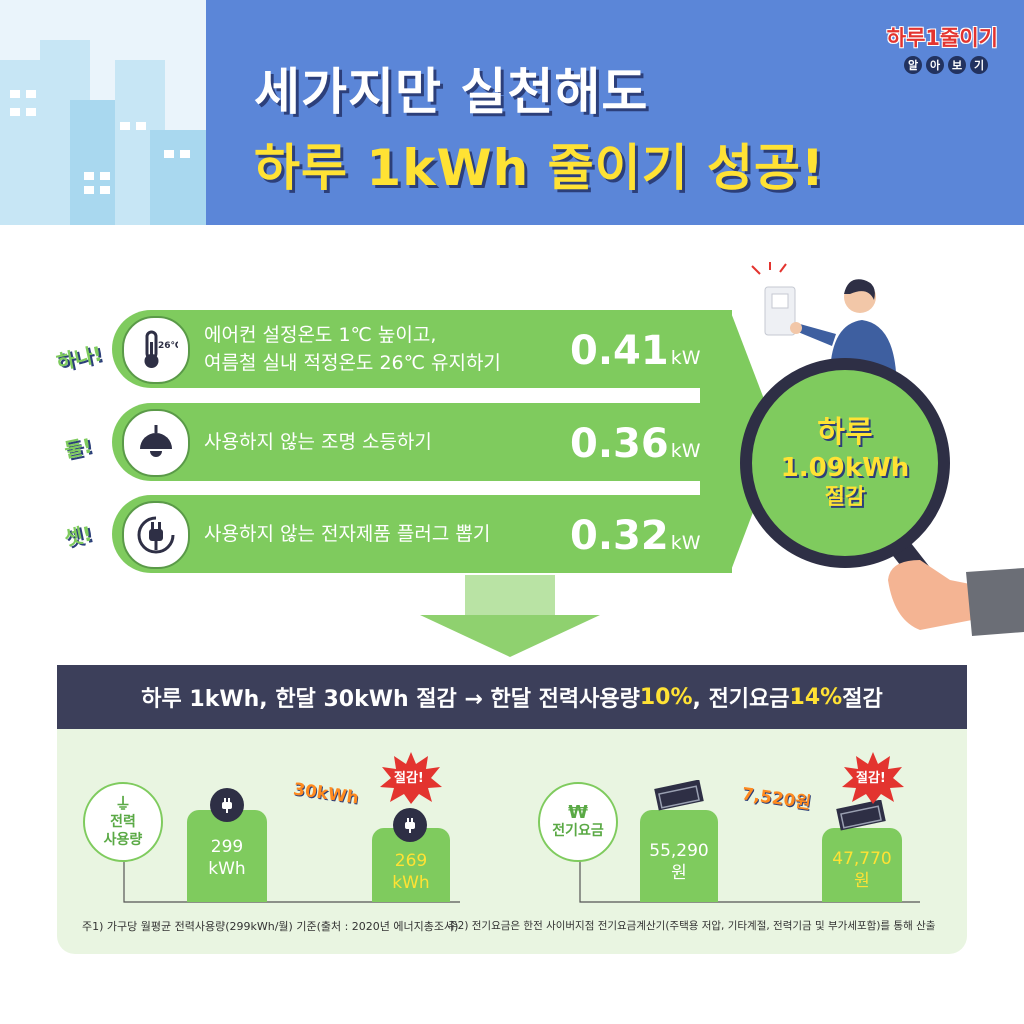 This screenshot has height=1024, width=1024. I want to click on tip-1-value: 0.41 kWh, so click(641, 351).